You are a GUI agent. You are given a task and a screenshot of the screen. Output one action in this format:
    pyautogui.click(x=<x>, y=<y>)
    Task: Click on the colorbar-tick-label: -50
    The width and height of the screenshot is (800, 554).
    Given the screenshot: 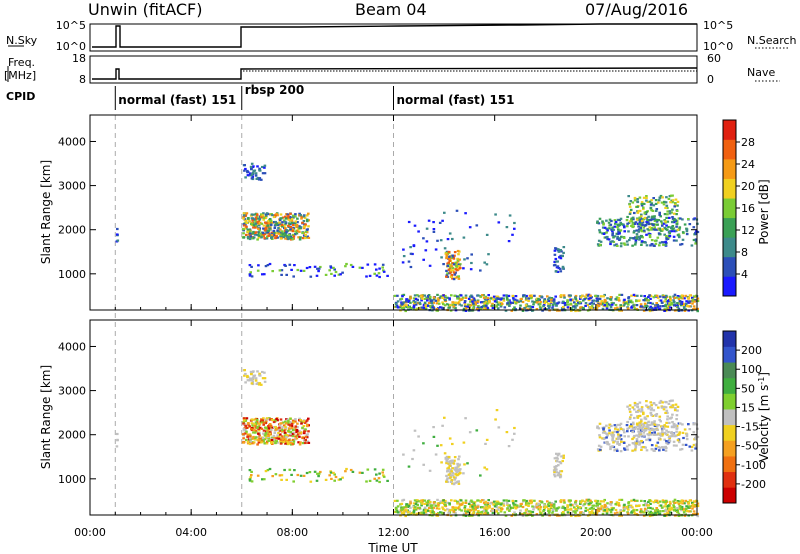 What is the action you would take?
    pyautogui.click(x=750, y=446)
    